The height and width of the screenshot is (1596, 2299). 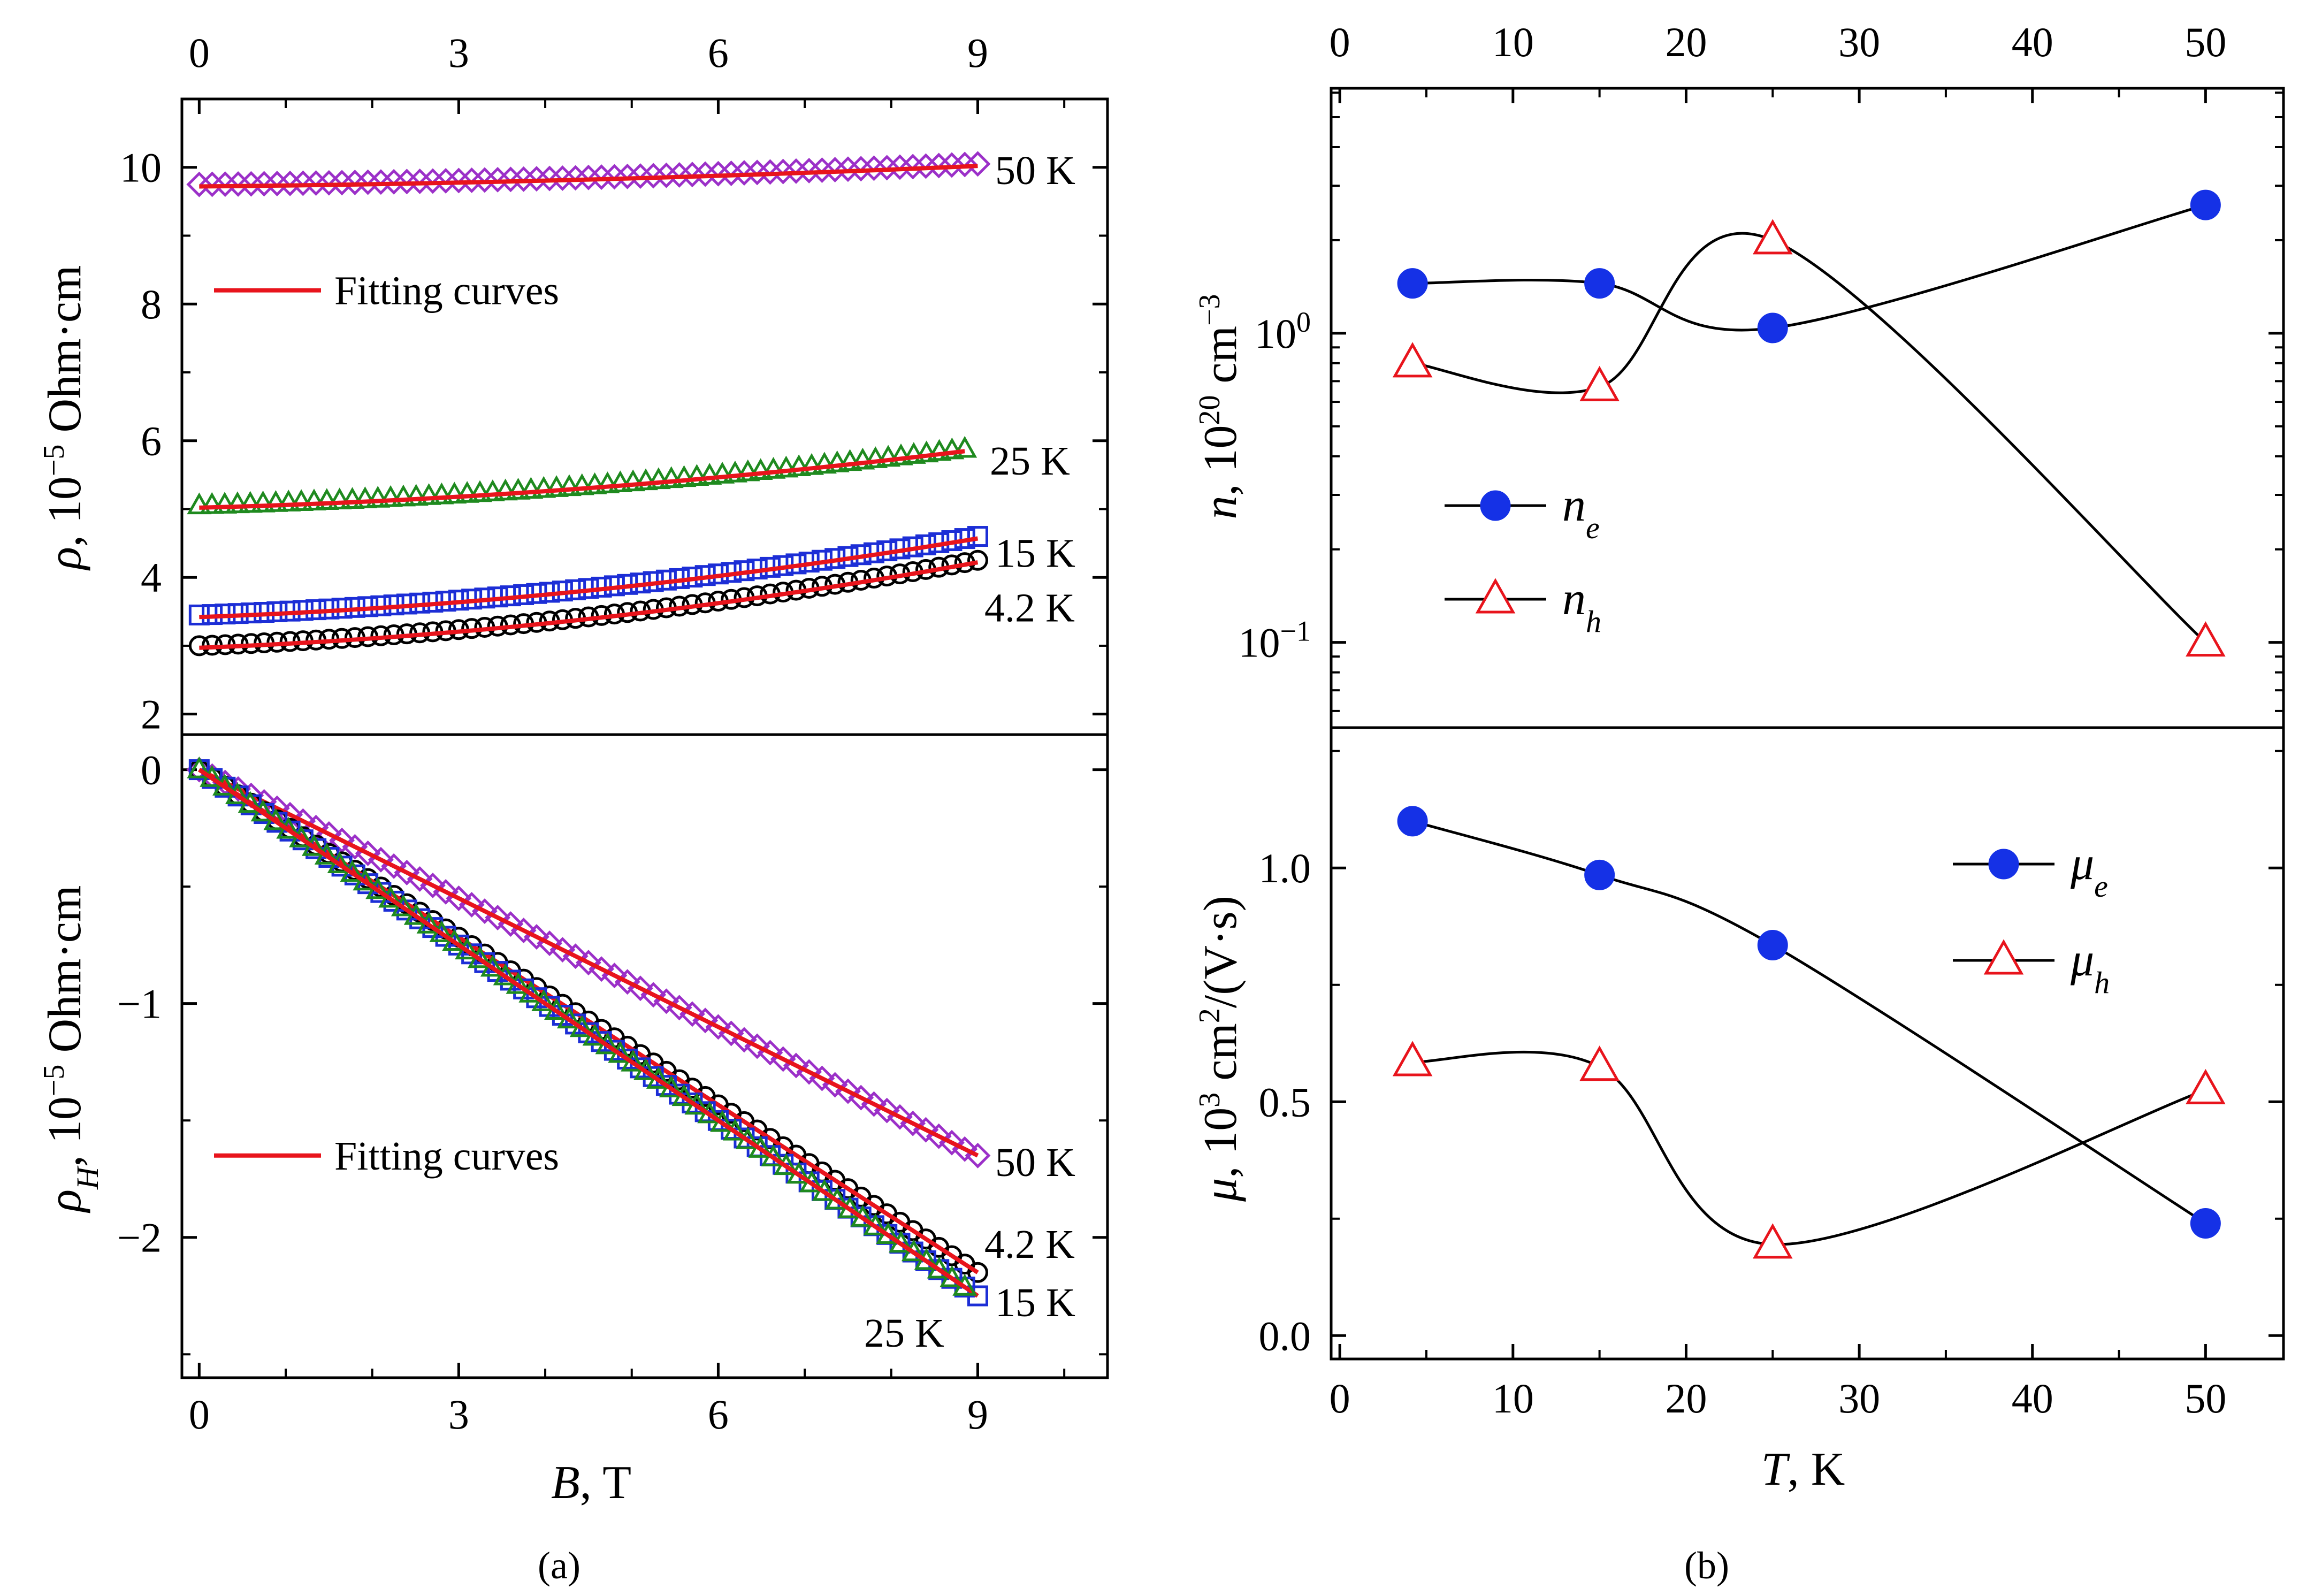 I want to click on a-bottom-series-25K, so click(x=582, y=1026).